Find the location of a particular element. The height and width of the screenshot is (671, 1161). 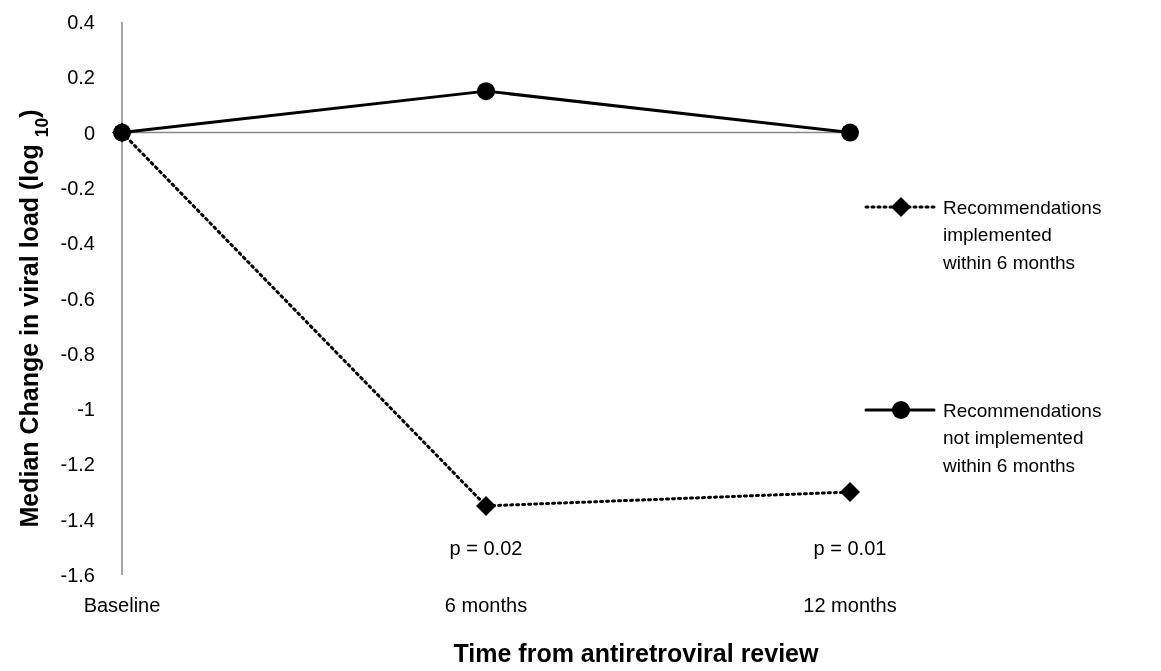

legend-label: Recommendations implemented within 6 months is located at coordinates (1022, 234).